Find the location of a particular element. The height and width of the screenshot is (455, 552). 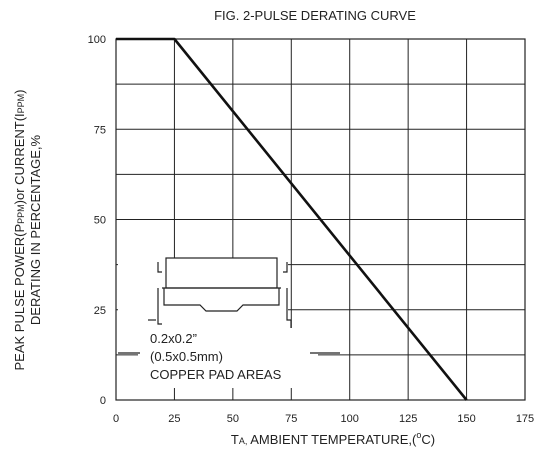

y-tick-label: 100 is located at coordinates (97, 40).